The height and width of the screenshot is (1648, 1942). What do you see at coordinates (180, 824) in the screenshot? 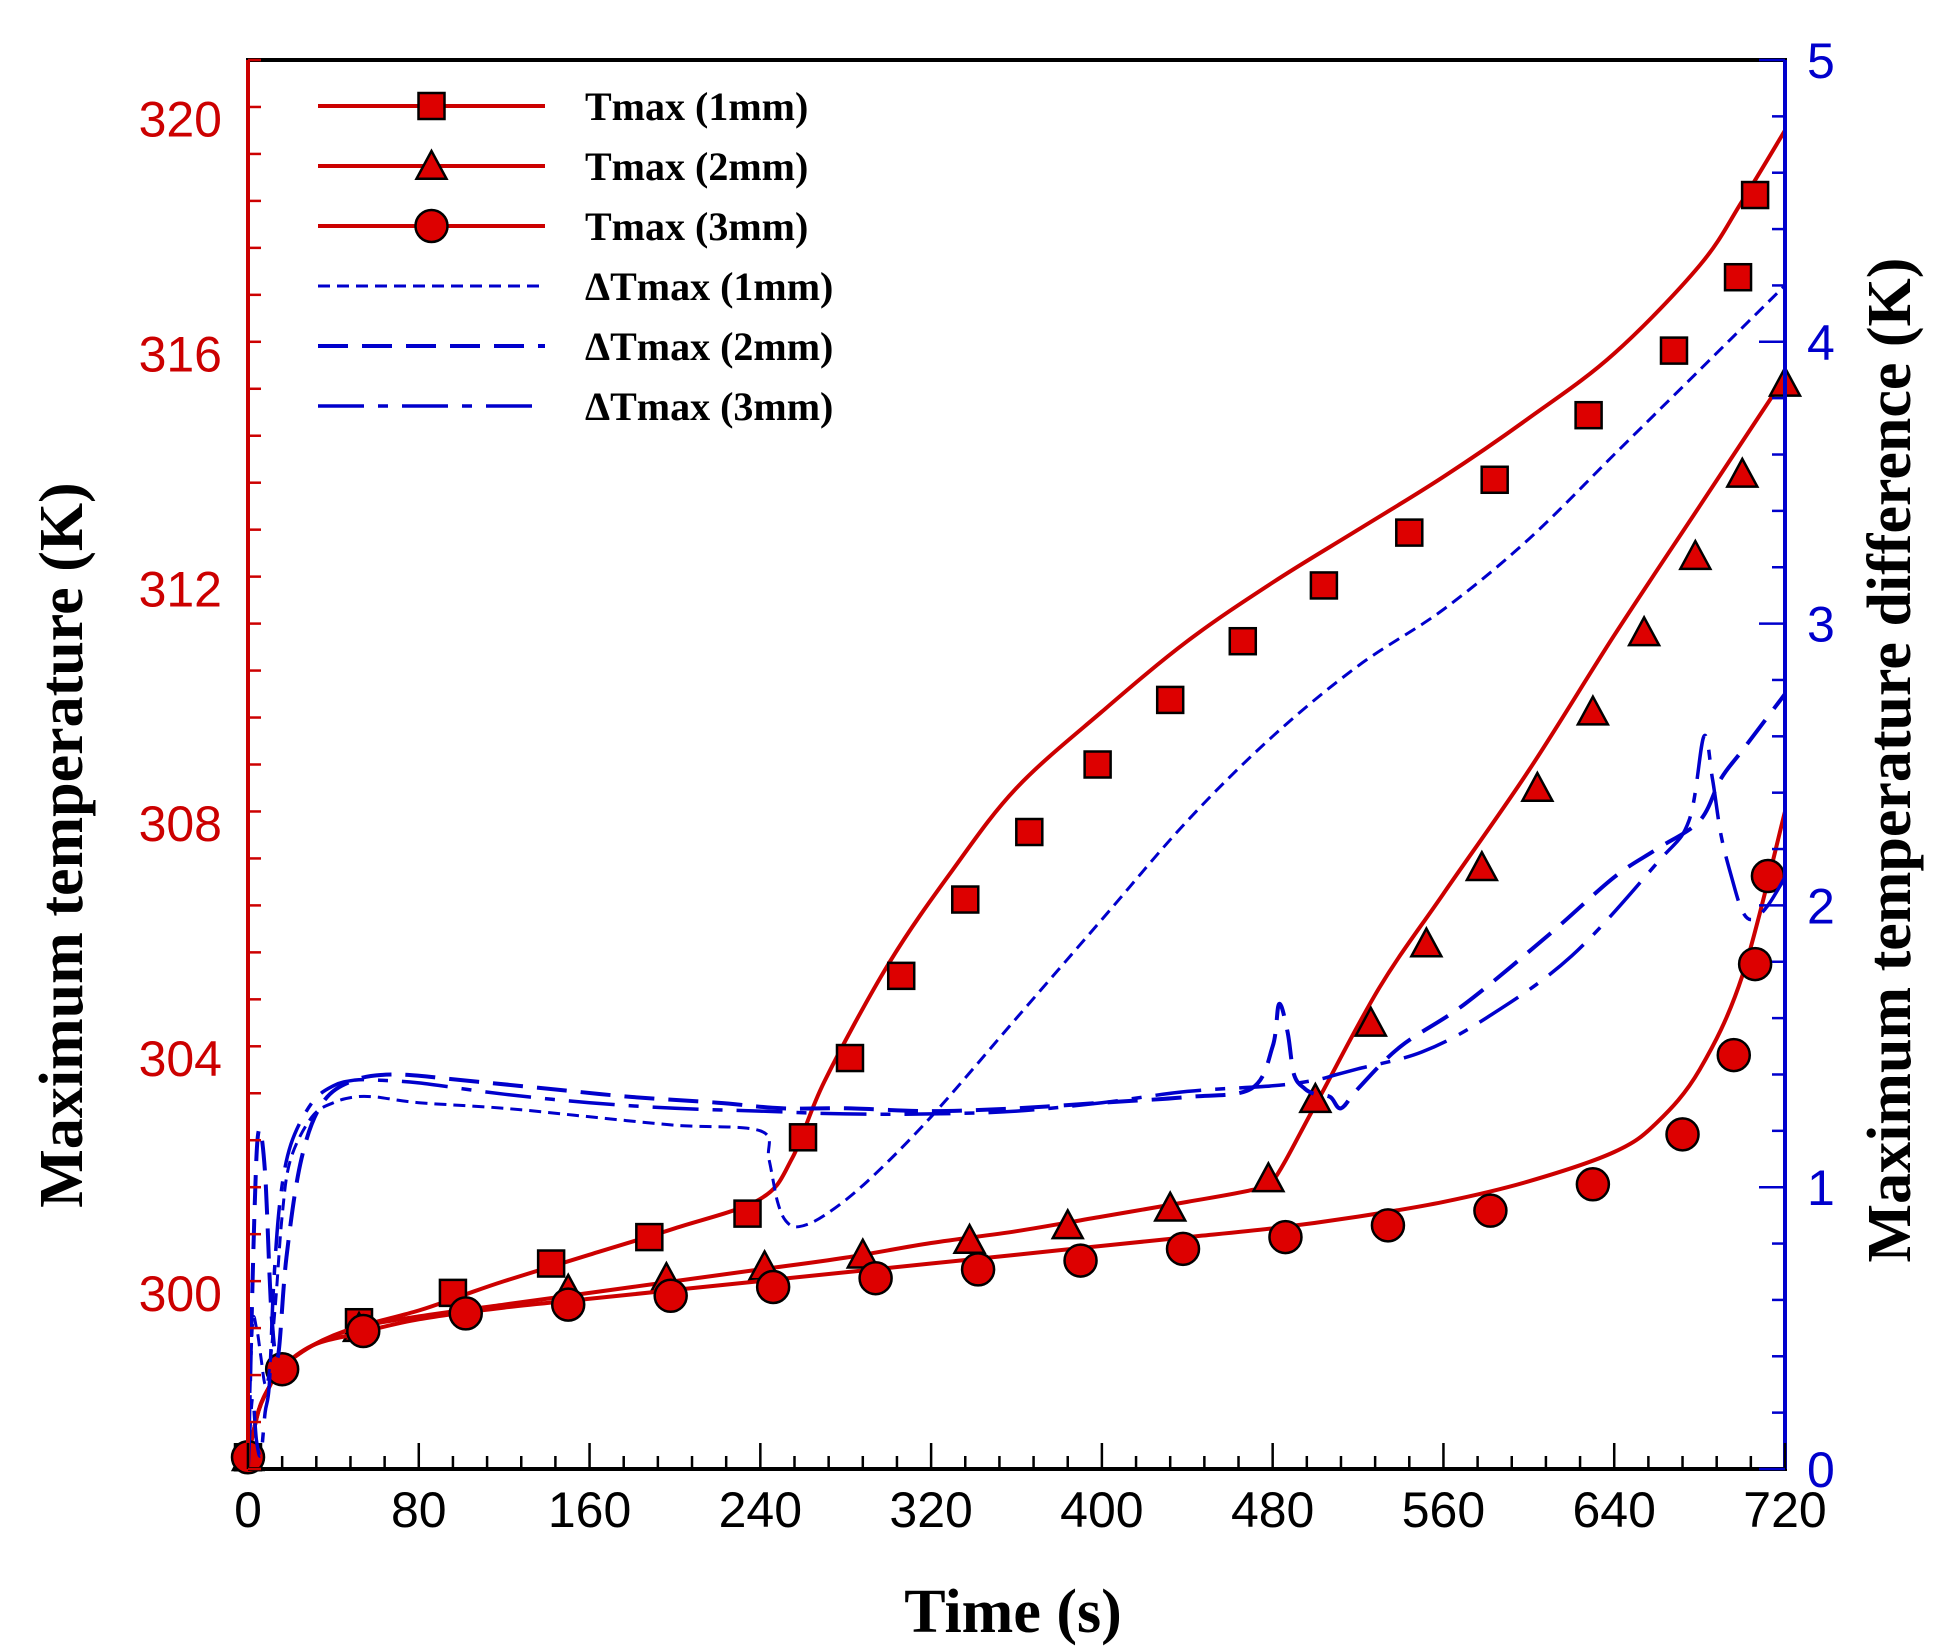
I see `y-tick-label: 308` at bounding box center [180, 824].